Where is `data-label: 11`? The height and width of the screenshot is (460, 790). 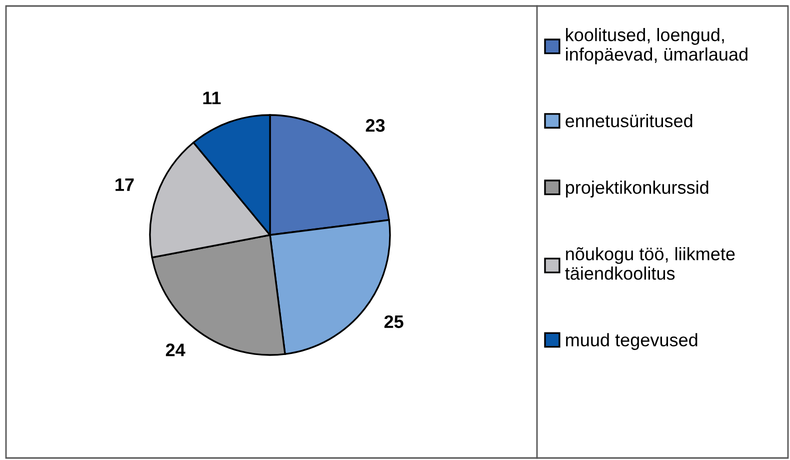
data-label: 11 is located at coordinates (212, 98).